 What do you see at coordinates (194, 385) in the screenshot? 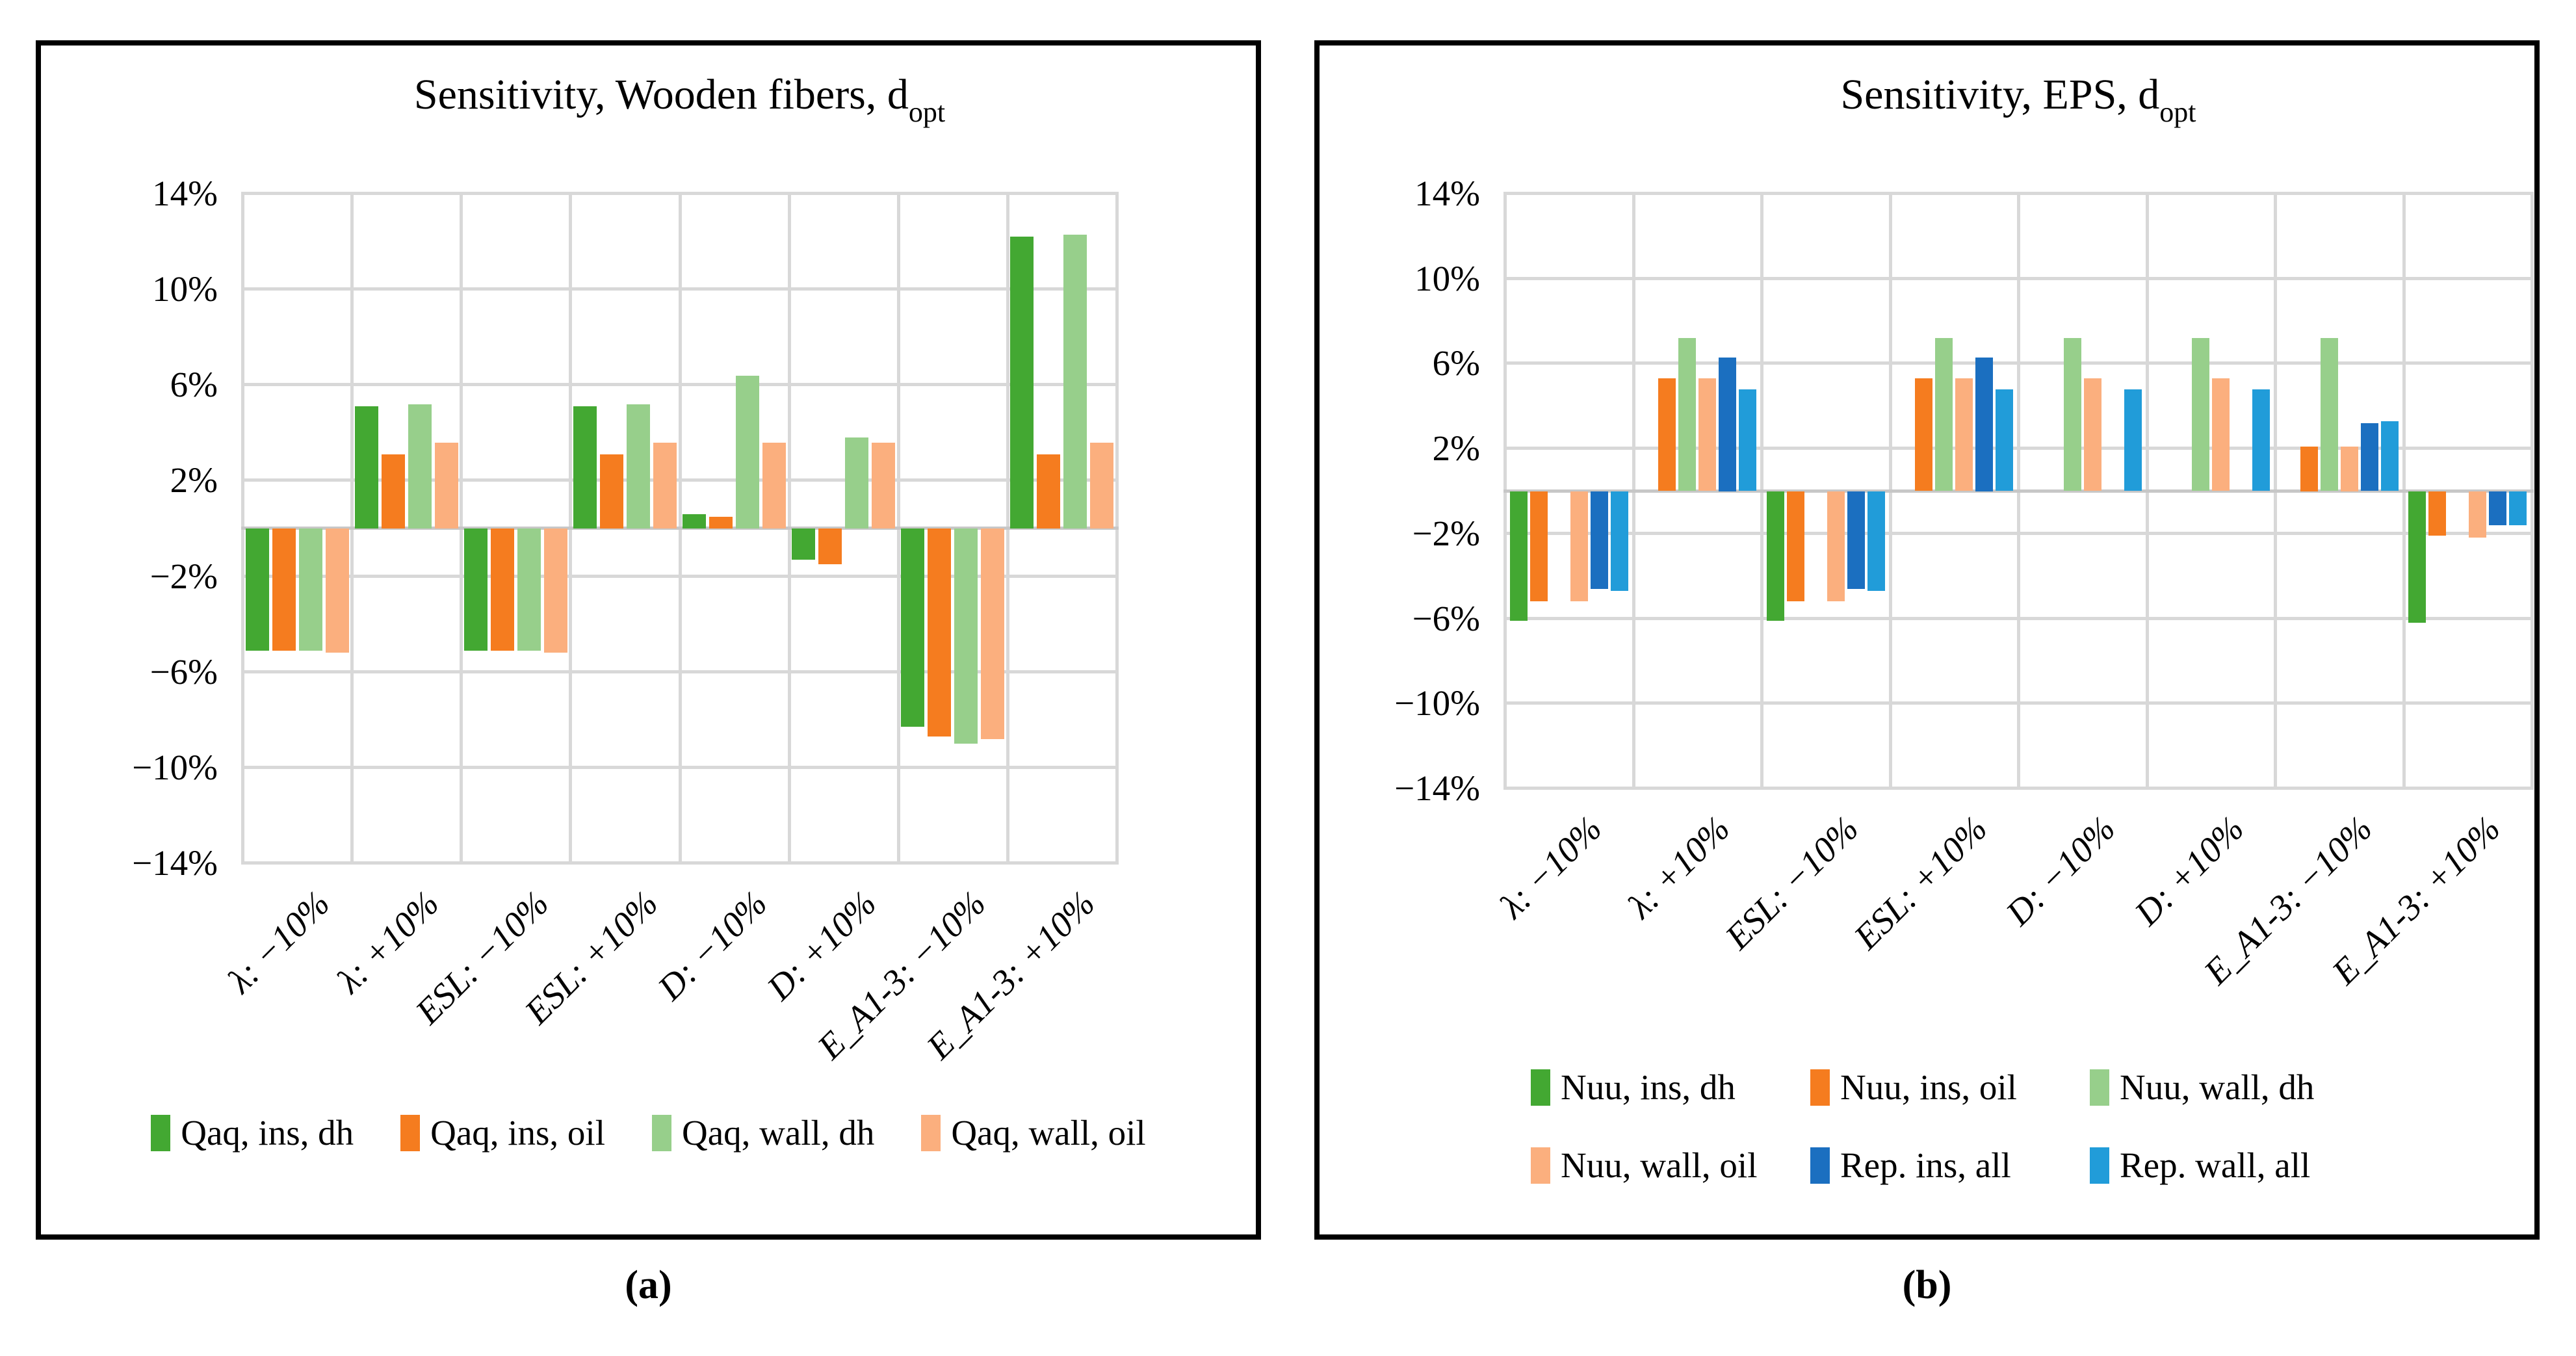
I see `y-tick-label: 6%` at bounding box center [194, 385].